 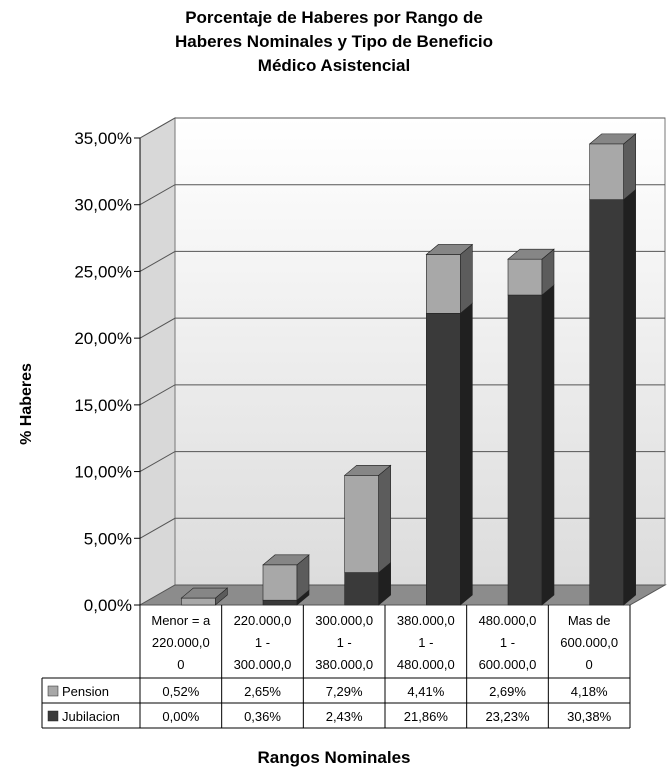 I want to click on data-label: 21,86%, so click(x=426, y=716).